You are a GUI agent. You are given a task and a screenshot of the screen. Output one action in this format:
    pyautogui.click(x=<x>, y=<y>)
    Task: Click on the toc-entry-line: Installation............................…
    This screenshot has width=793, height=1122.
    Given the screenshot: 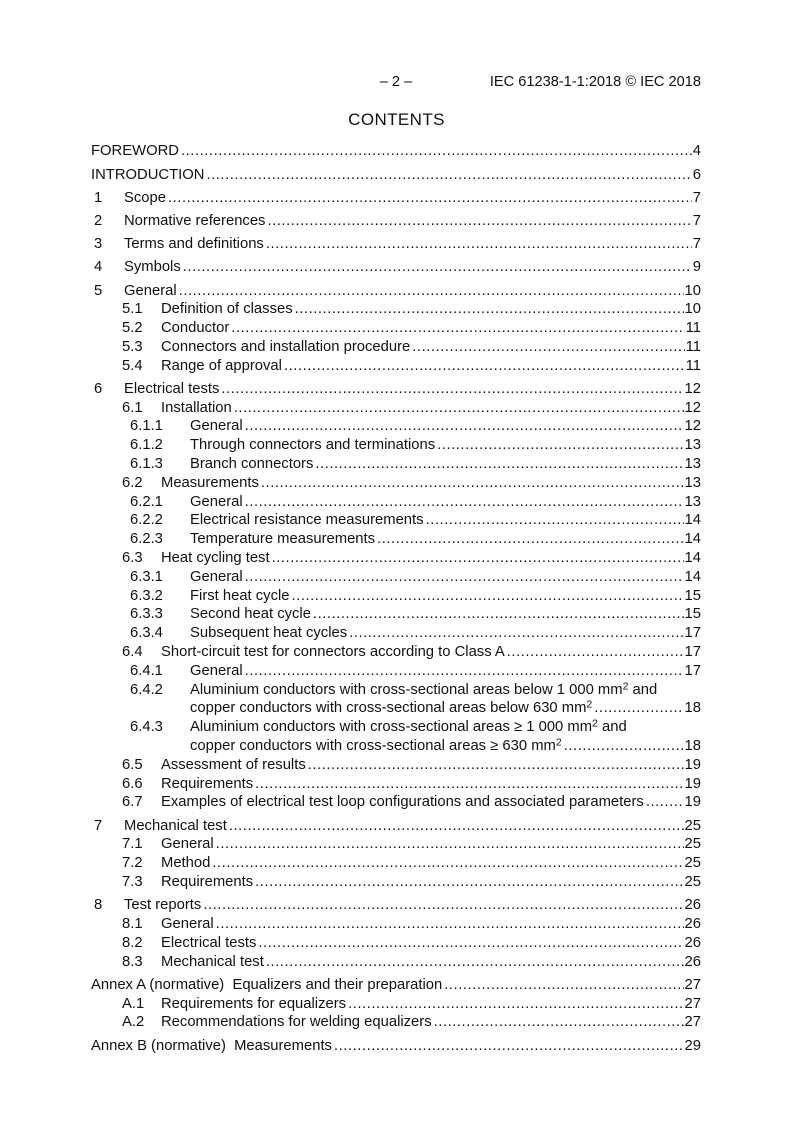 What is the action you would take?
    pyautogui.click(x=431, y=408)
    